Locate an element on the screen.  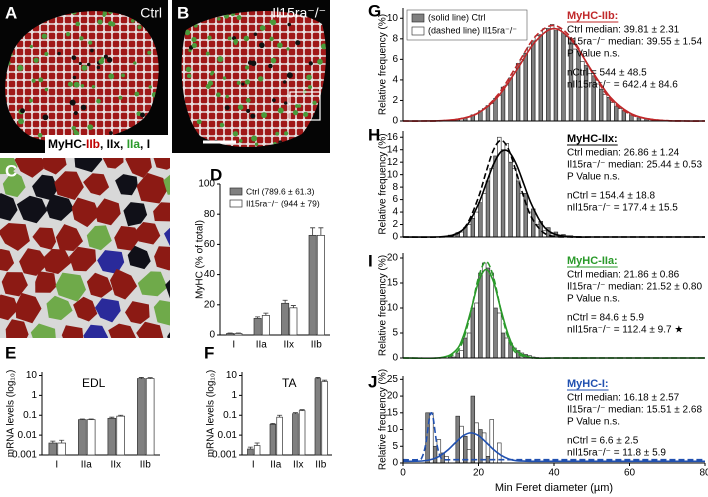
y-tick-label: 0.001 is located at coordinates (24, 455).